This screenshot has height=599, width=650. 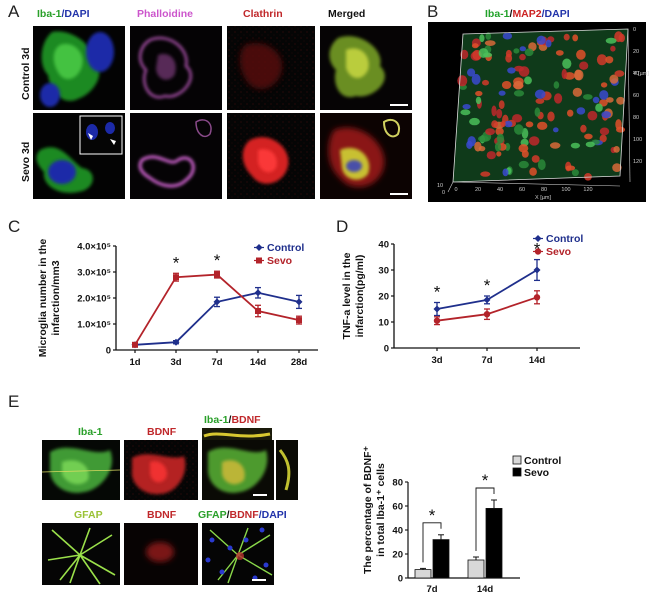 What do you see at coordinates (81, 470) in the screenshot?
I see `image-e-iba1` at bounding box center [81, 470].